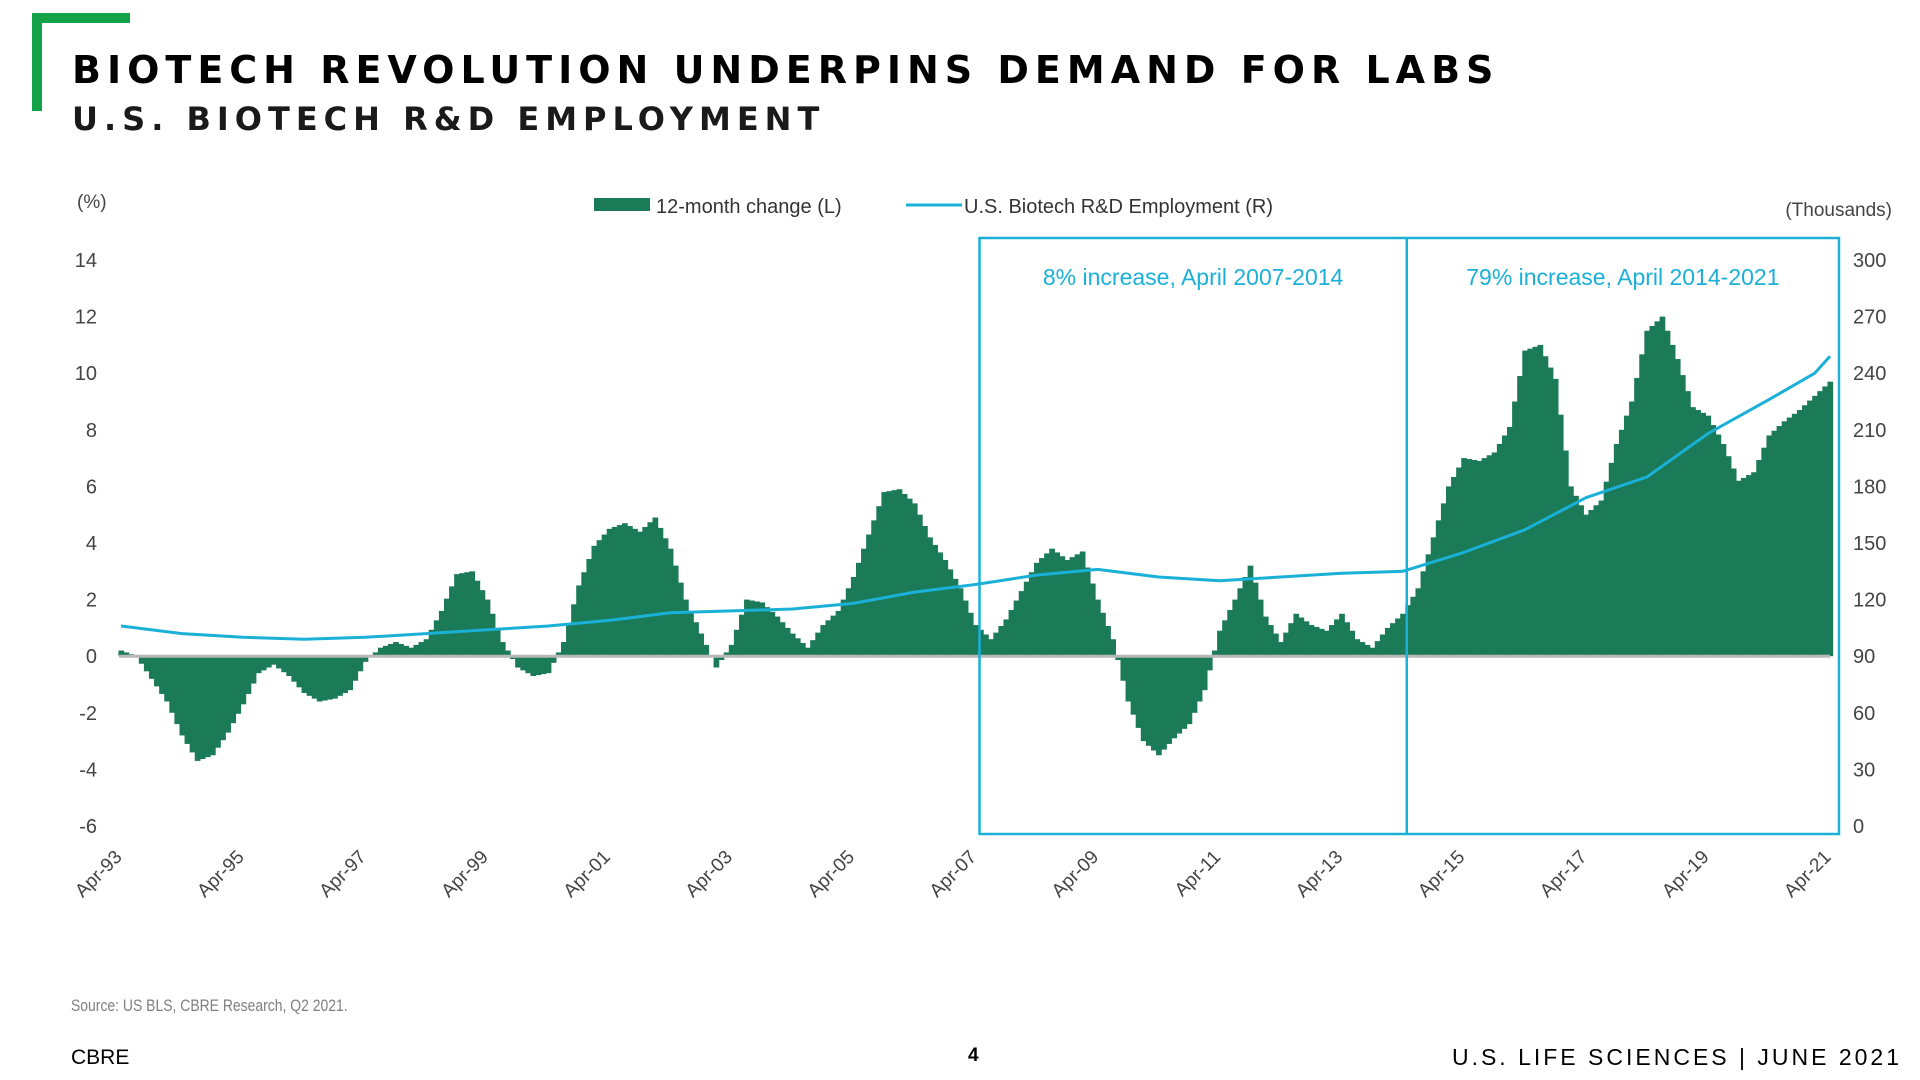  What do you see at coordinates (86, 544) in the screenshot?
I see `left-axis: -6 -4 -2 0 2 4 6 8 10 12 14` at bounding box center [86, 544].